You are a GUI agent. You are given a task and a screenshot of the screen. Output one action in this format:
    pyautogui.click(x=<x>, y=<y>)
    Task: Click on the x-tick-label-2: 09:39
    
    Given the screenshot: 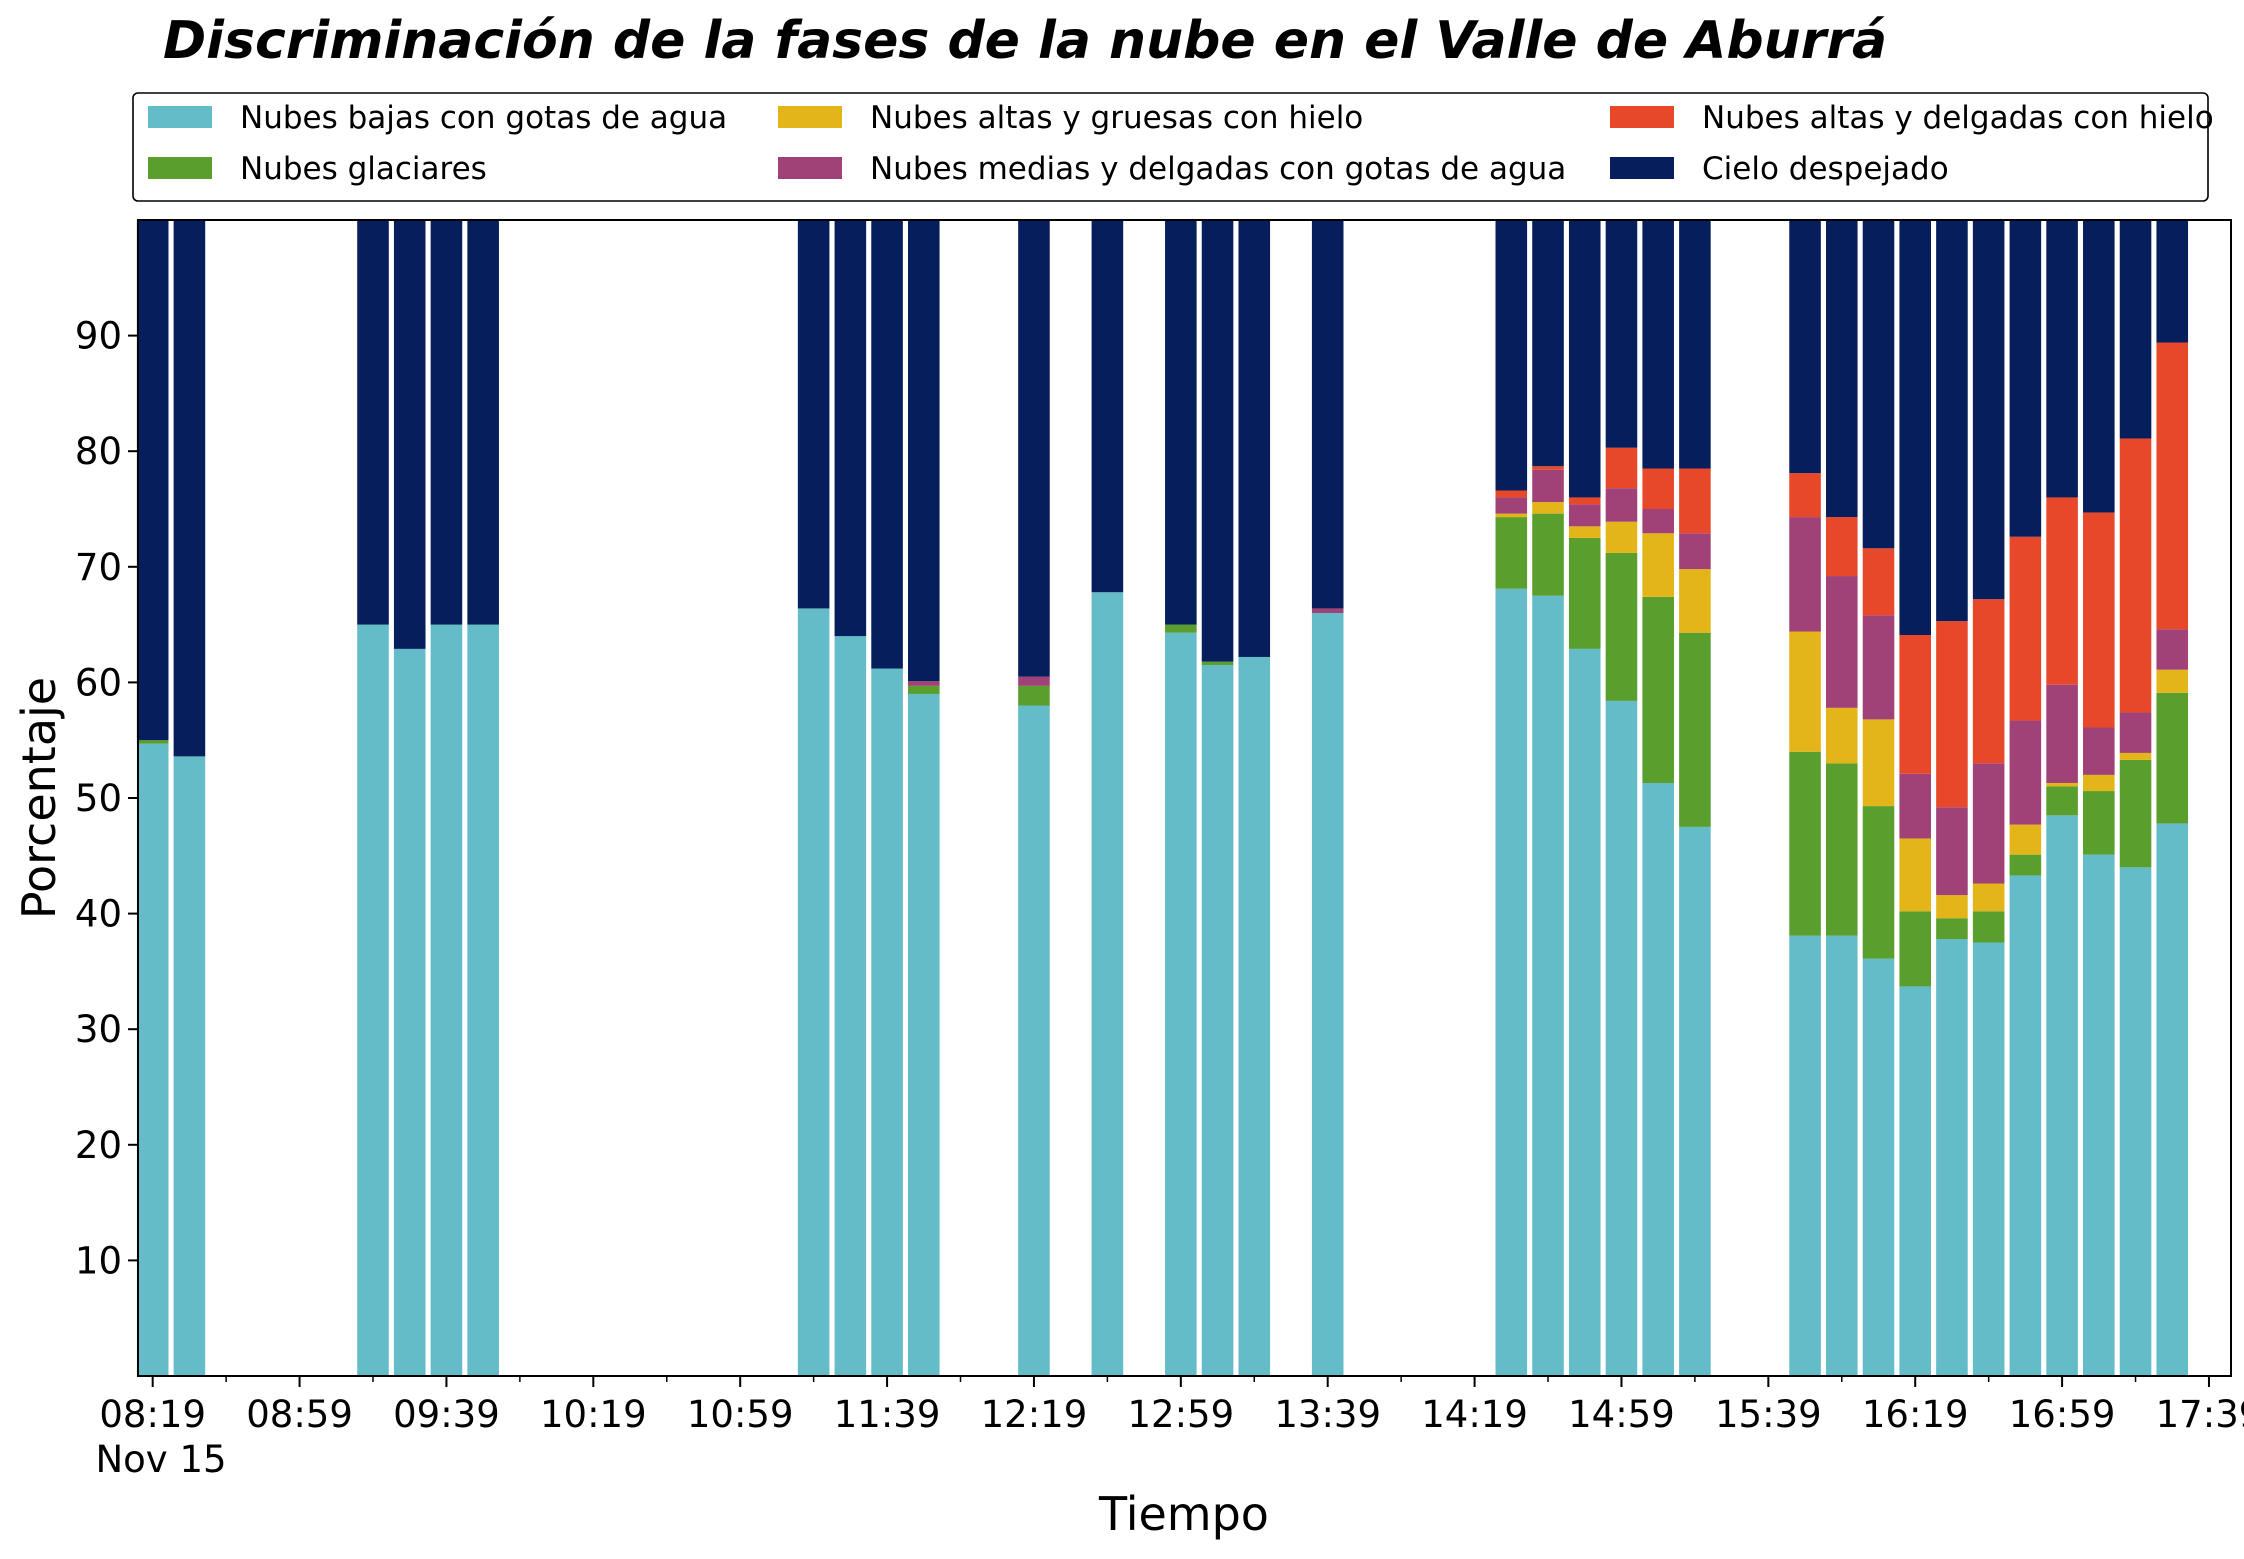 What is the action you would take?
    pyautogui.click(x=446, y=1414)
    